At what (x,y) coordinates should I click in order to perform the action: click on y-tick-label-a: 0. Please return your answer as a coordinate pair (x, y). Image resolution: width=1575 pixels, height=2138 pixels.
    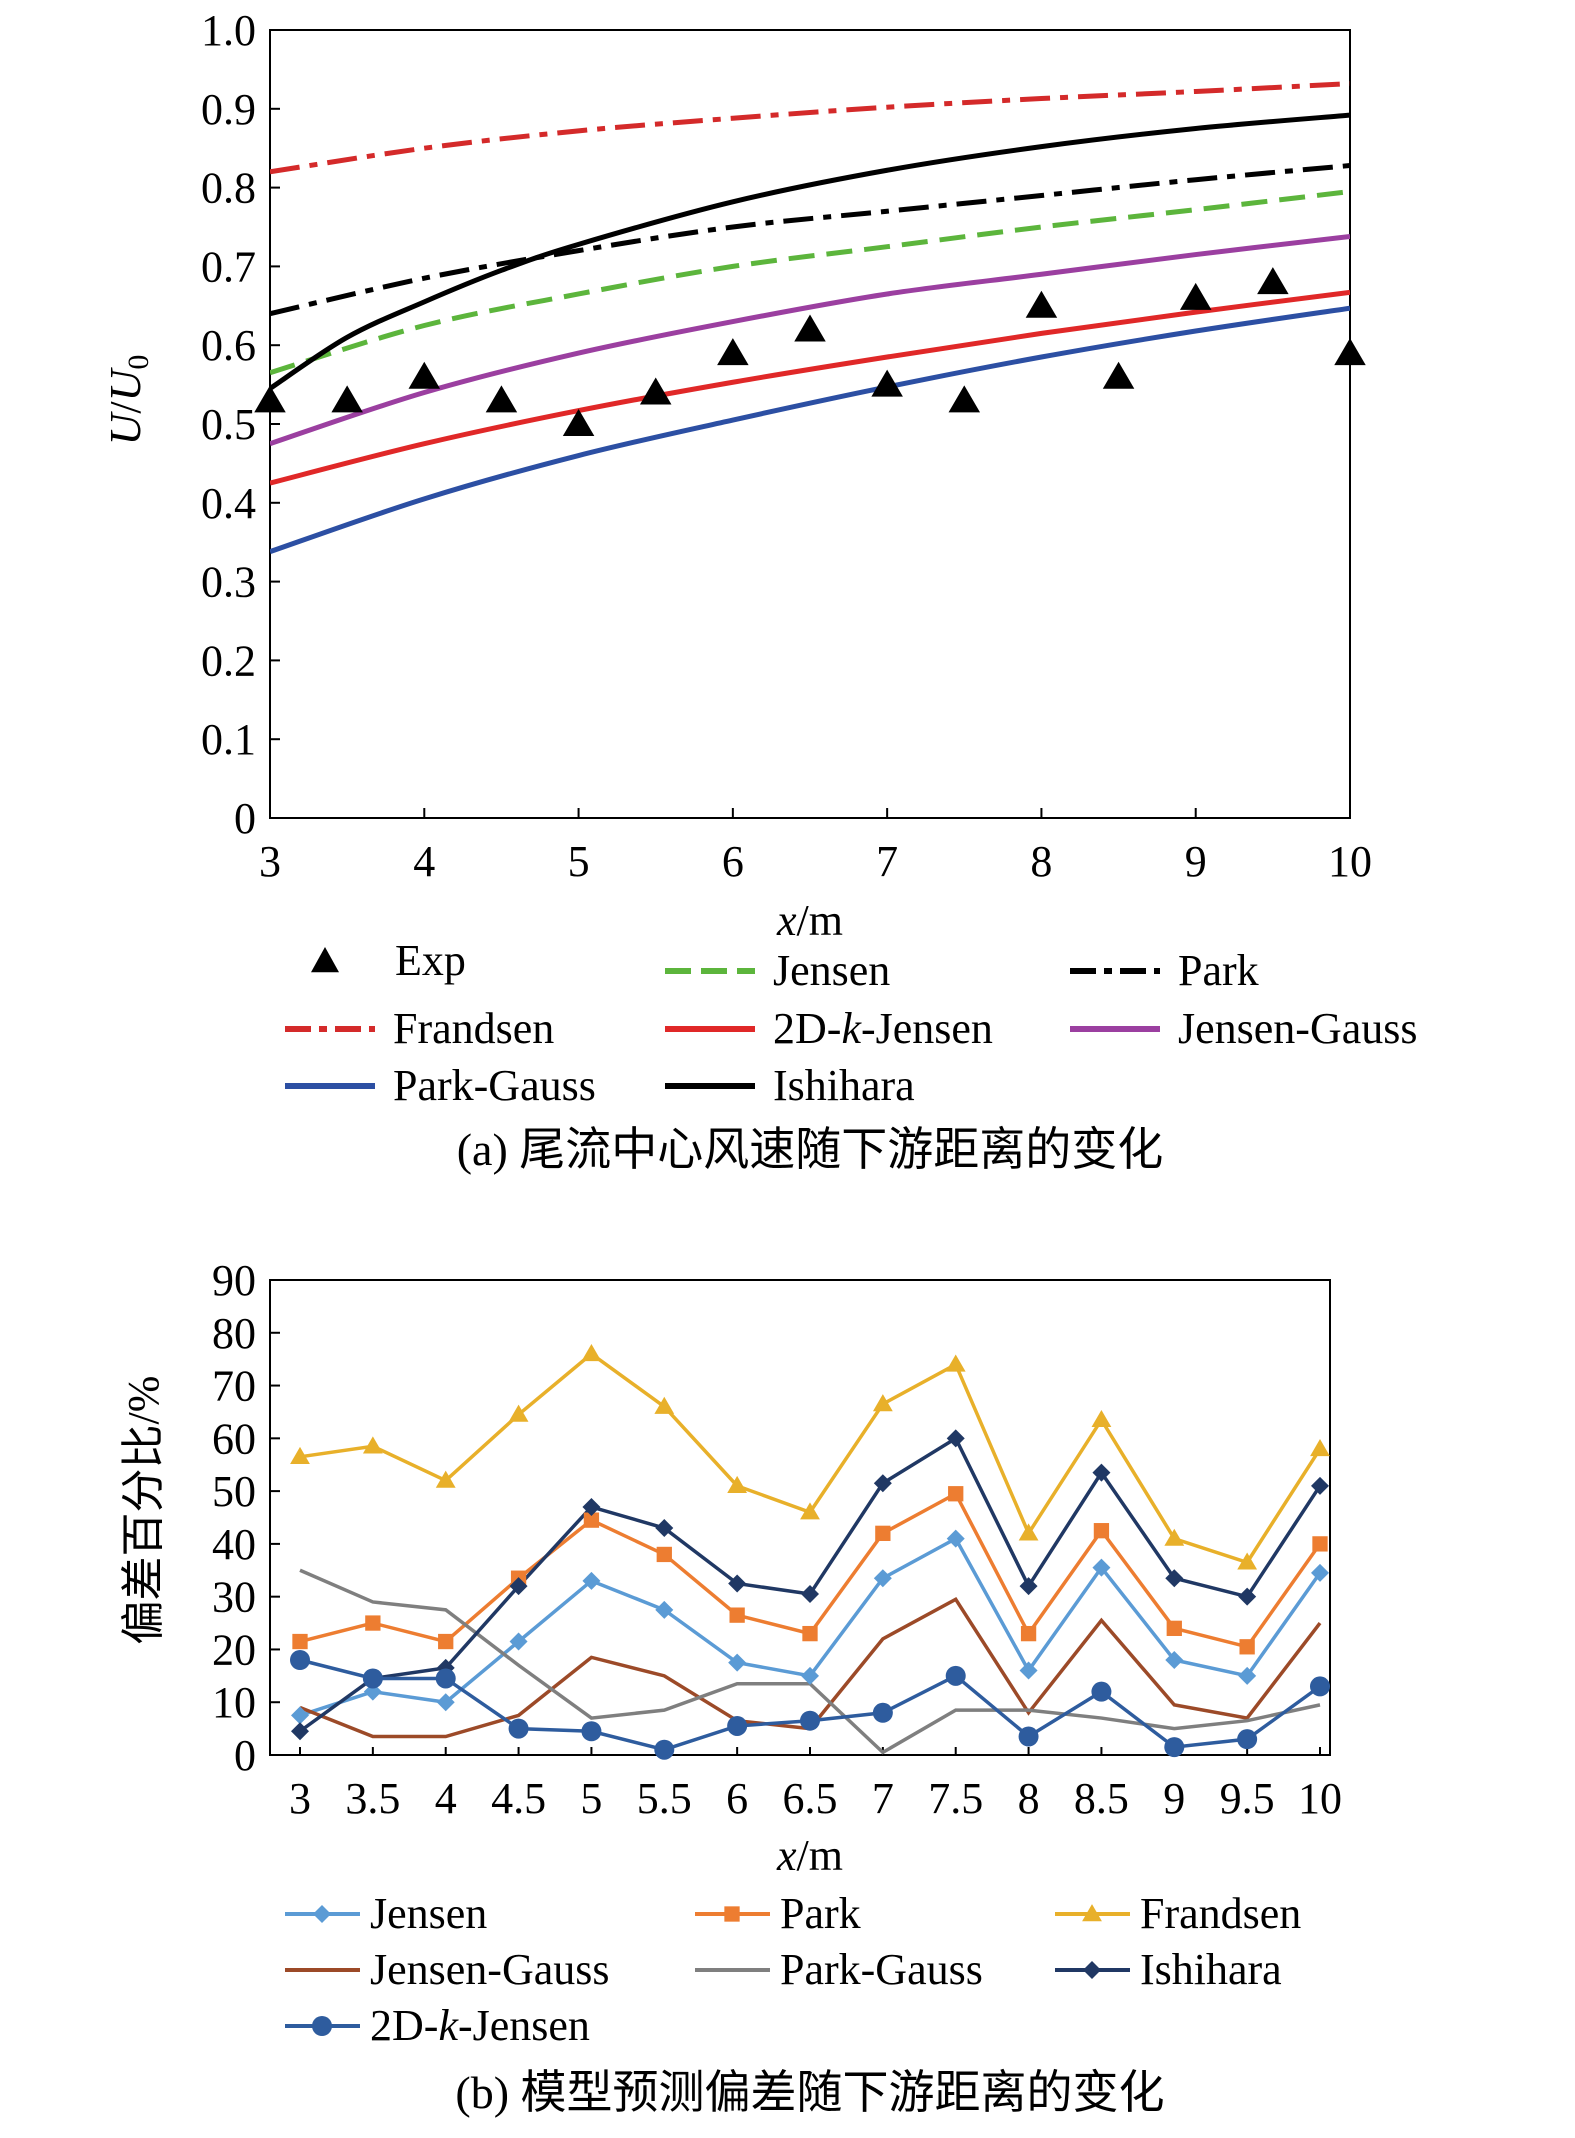
    Looking at the image, I should click on (245, 818).